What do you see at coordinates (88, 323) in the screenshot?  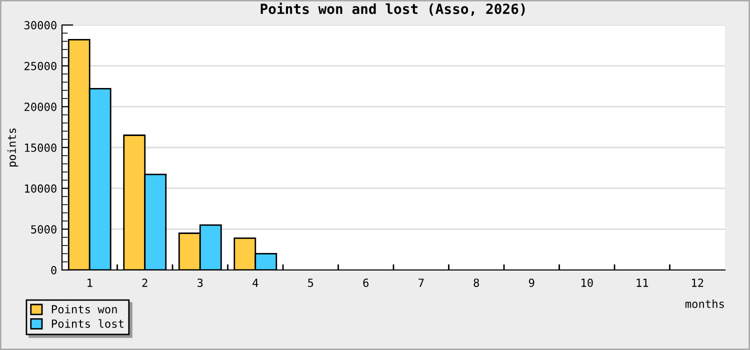 I see `legend-label: Points lost` at bounding box center [88, 323].